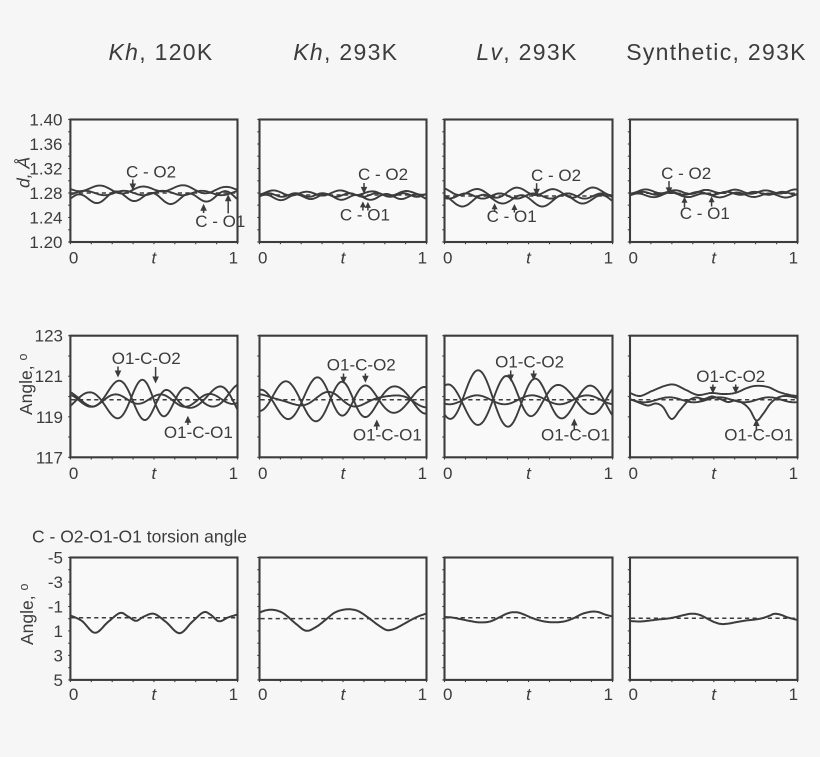 The width and height of the screenshot is (820, 757). Describe the element at coordinates (716, 52) in the screenshot. I see `svg-text: Synthetic, 293K` at that location.